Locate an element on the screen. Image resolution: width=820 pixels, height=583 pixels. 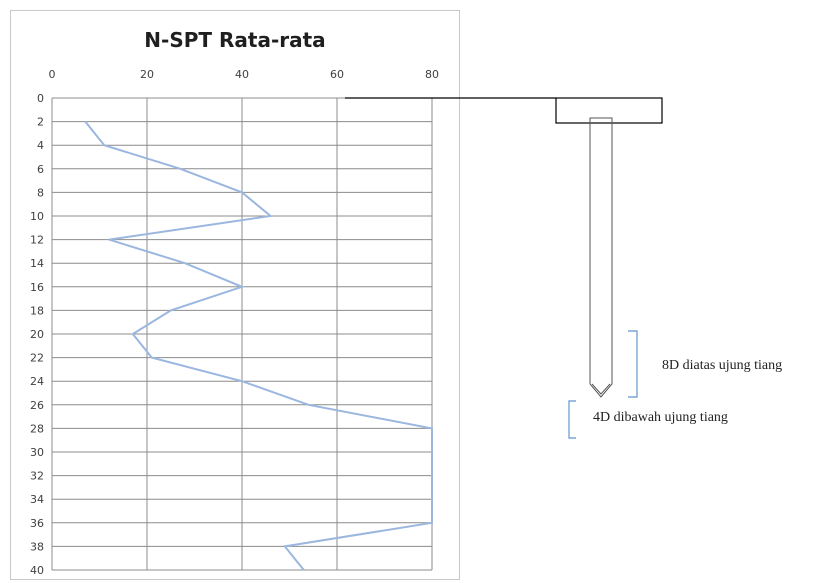
y-tick-label: 0 is located at coordinates (40, 98).